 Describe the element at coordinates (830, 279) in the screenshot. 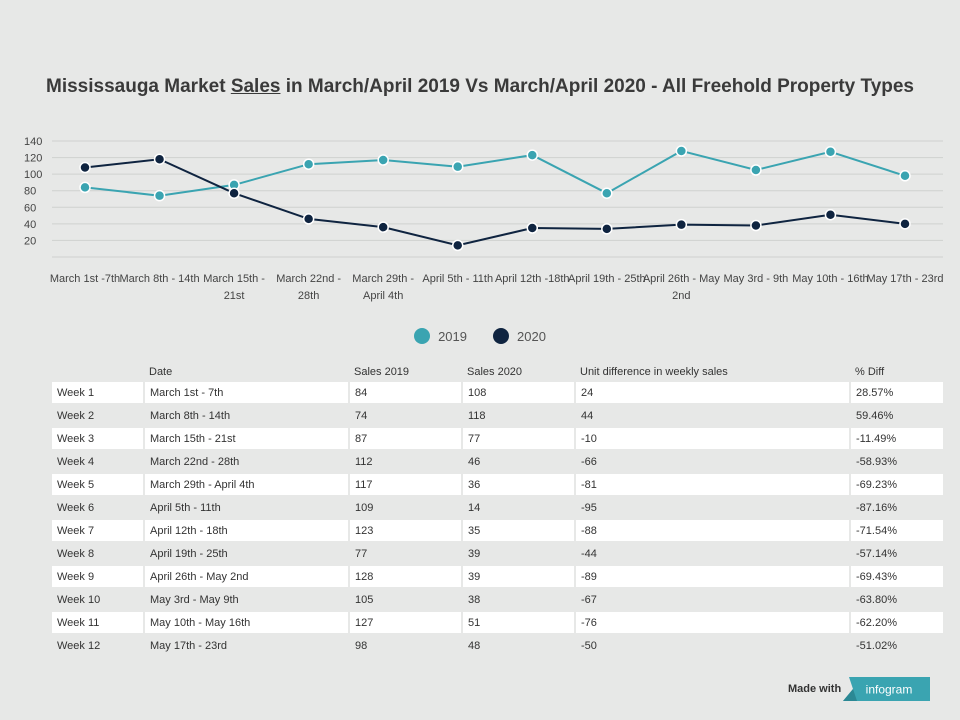

I see `x-tick-label: May 10th - 16th` at that location.